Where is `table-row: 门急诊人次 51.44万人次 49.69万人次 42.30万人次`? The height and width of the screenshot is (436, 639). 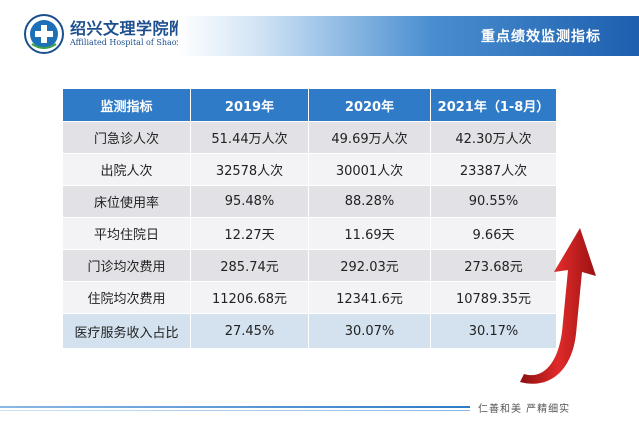
table-row: 门急诊人次 51.44万人次 49.69万人次 42.30万人次 is located at coordinates (309, 137).